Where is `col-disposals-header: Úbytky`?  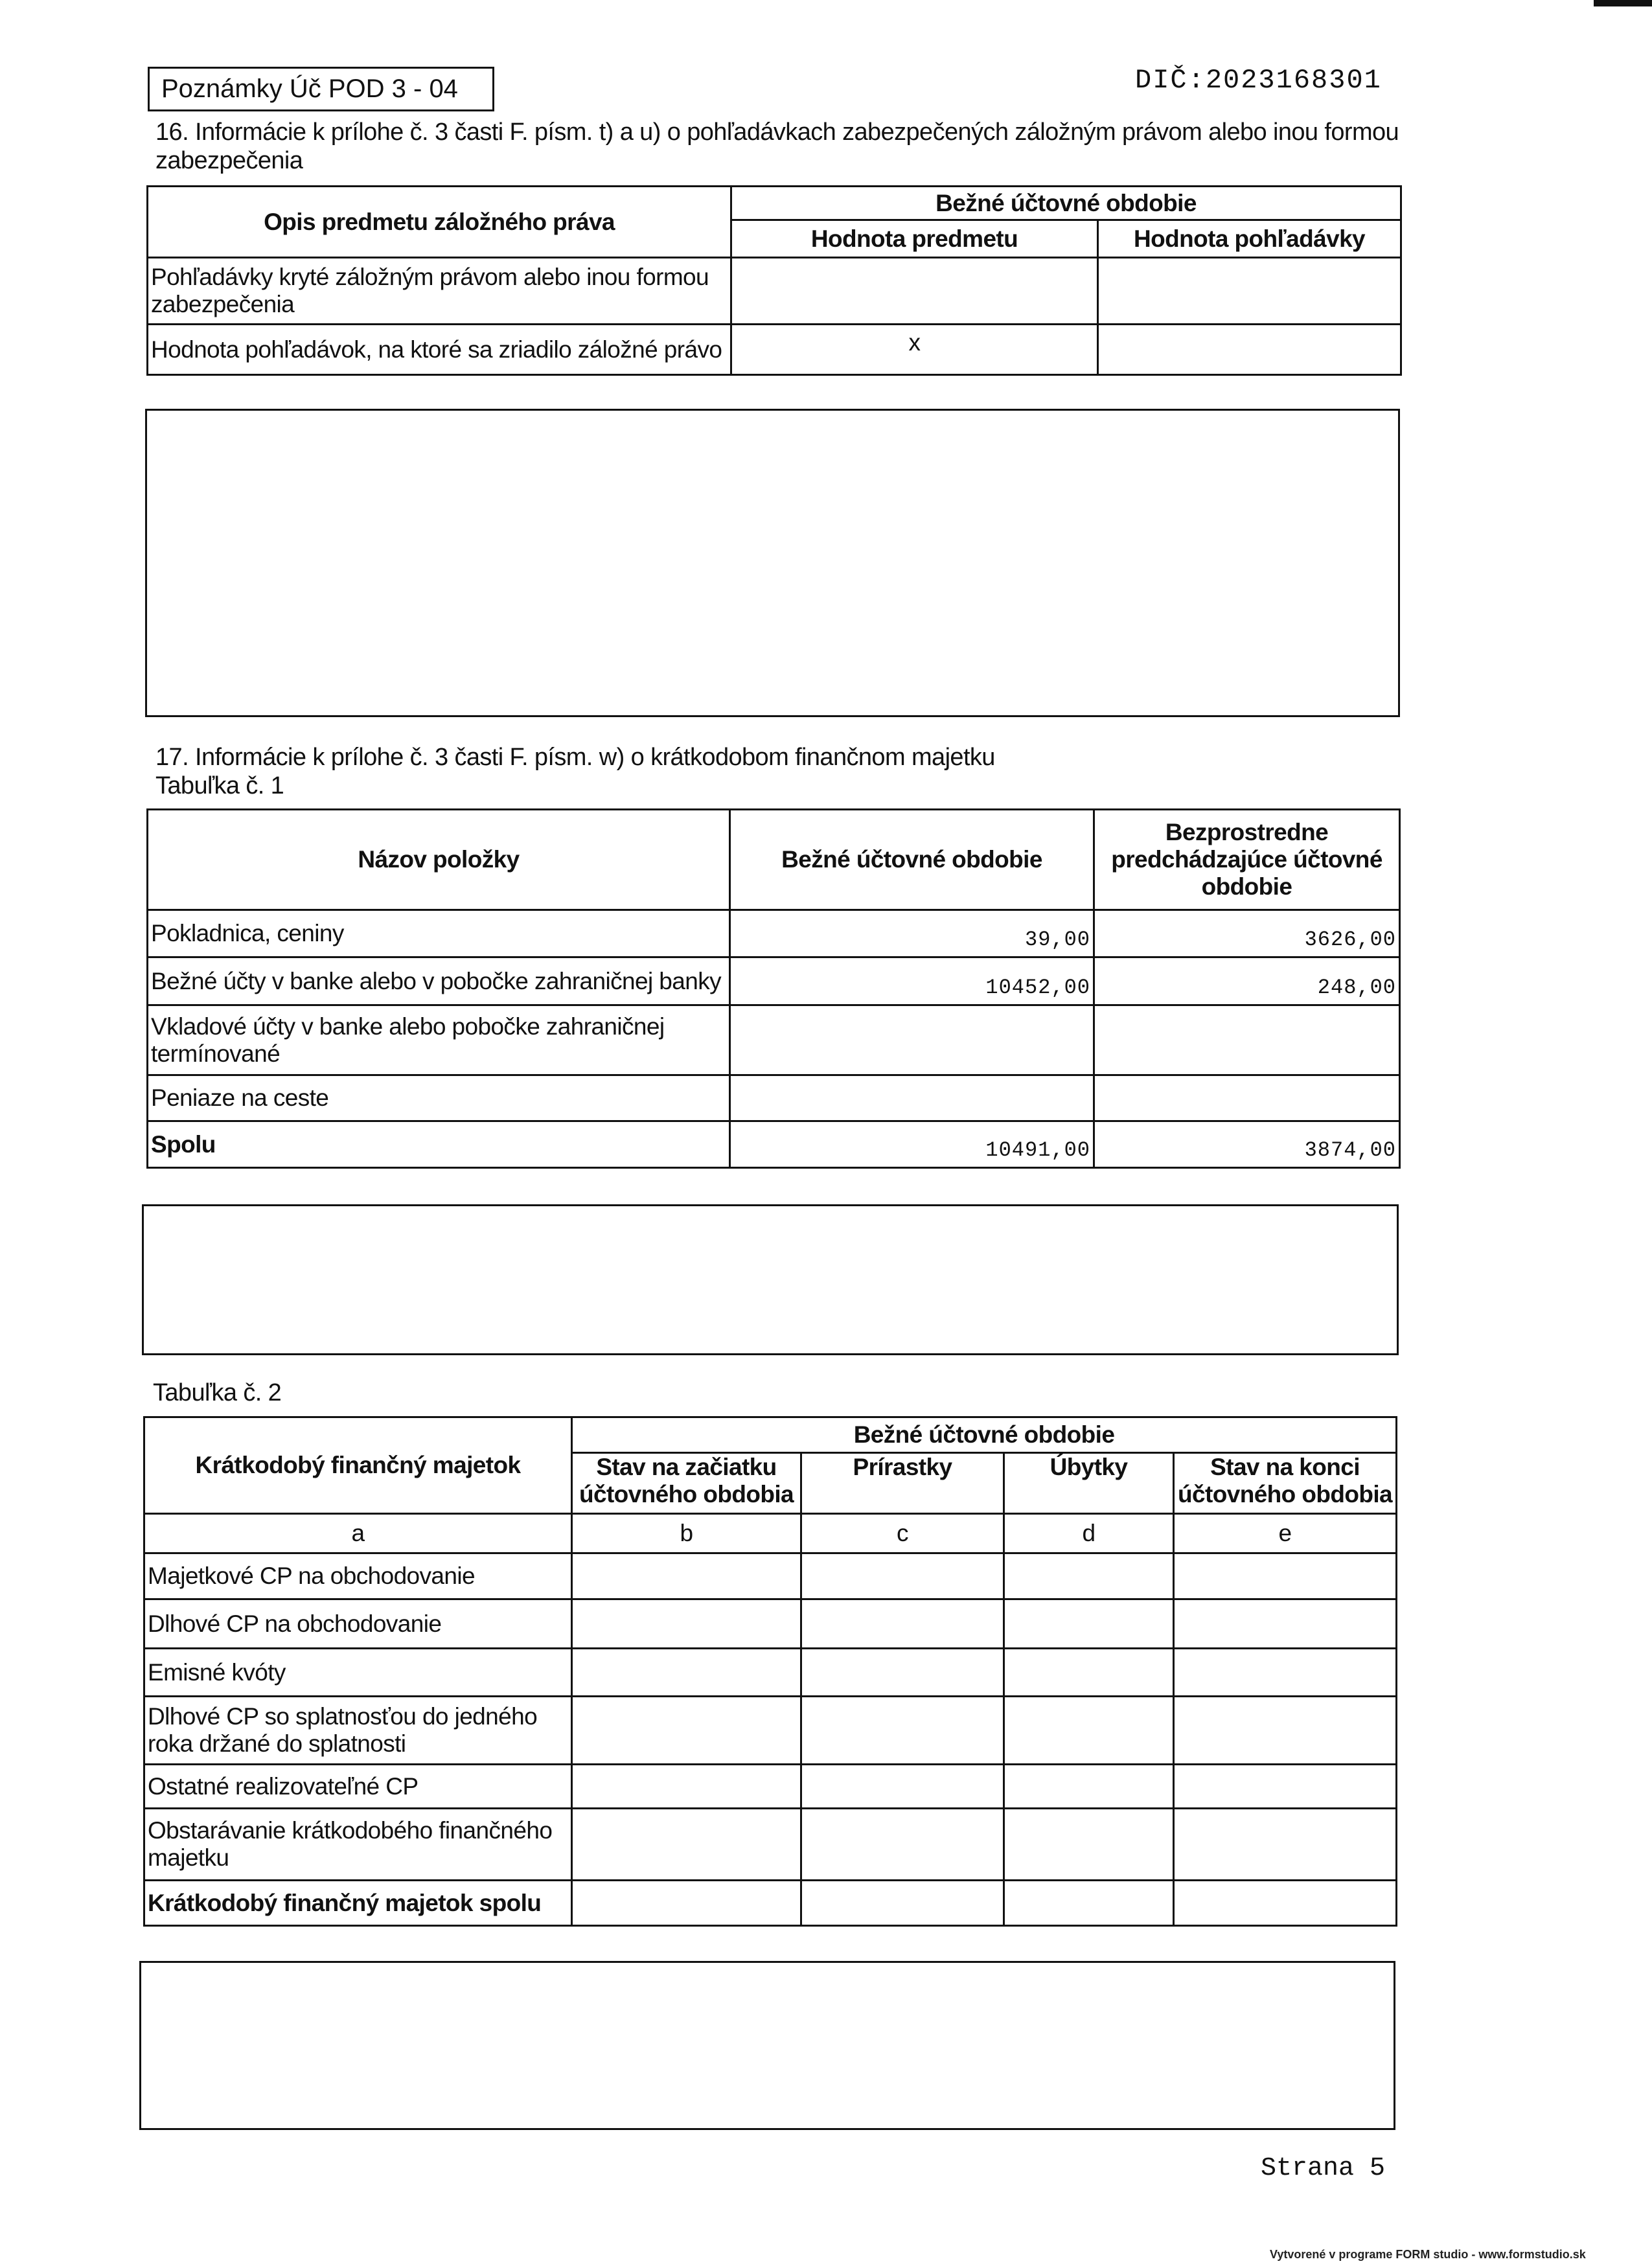 col-disposals-header: Úbytky is located at coordinates (1089, 1483).